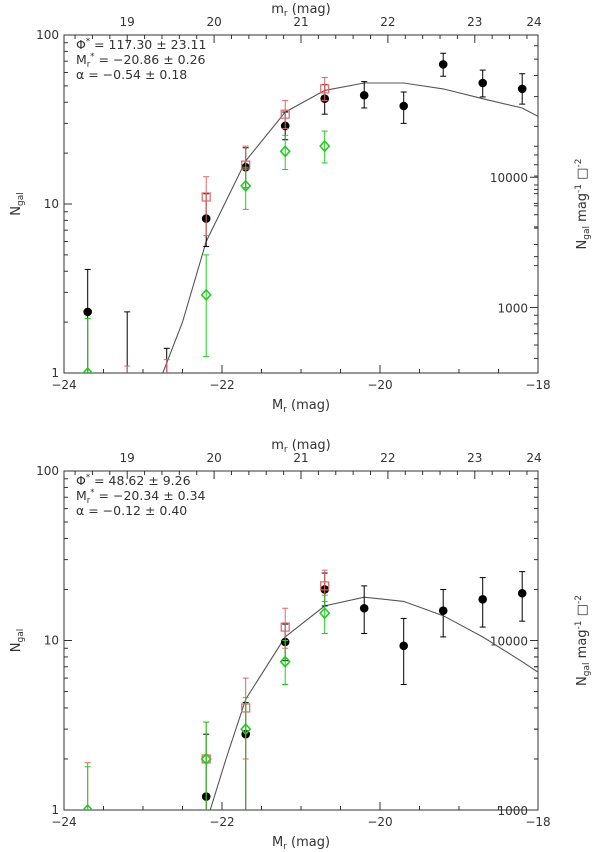 Image resolution: width=600 pixels, height=852 pixels. I want to click on fit-parameter: Φ* = 117.30 ± 23.11, so click(141, 44).